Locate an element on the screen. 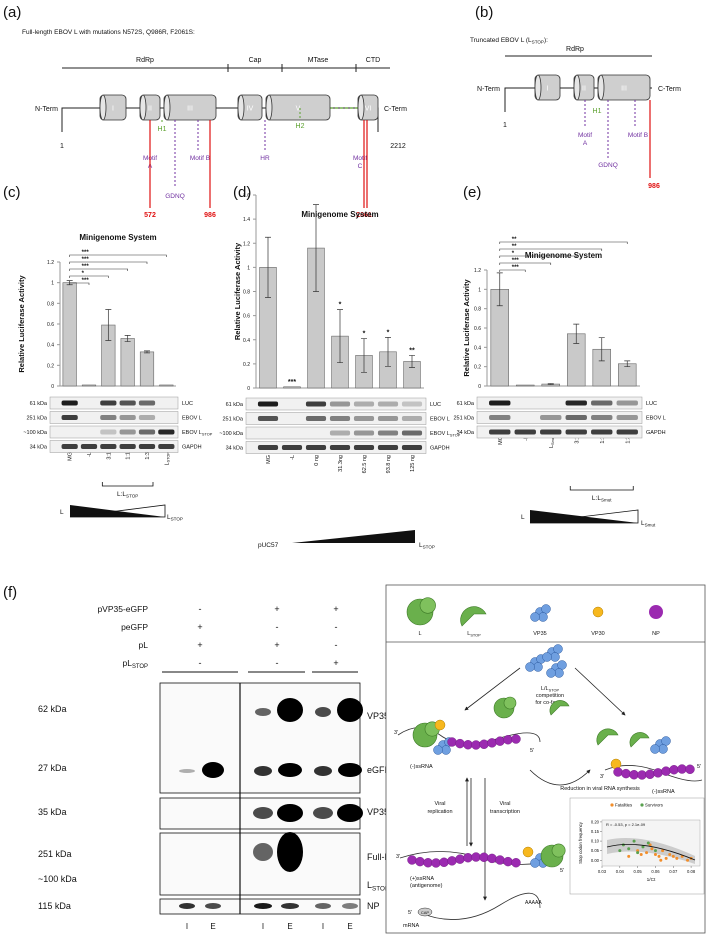  chart-title: Minigenome System is located at coordinates (563, 255).